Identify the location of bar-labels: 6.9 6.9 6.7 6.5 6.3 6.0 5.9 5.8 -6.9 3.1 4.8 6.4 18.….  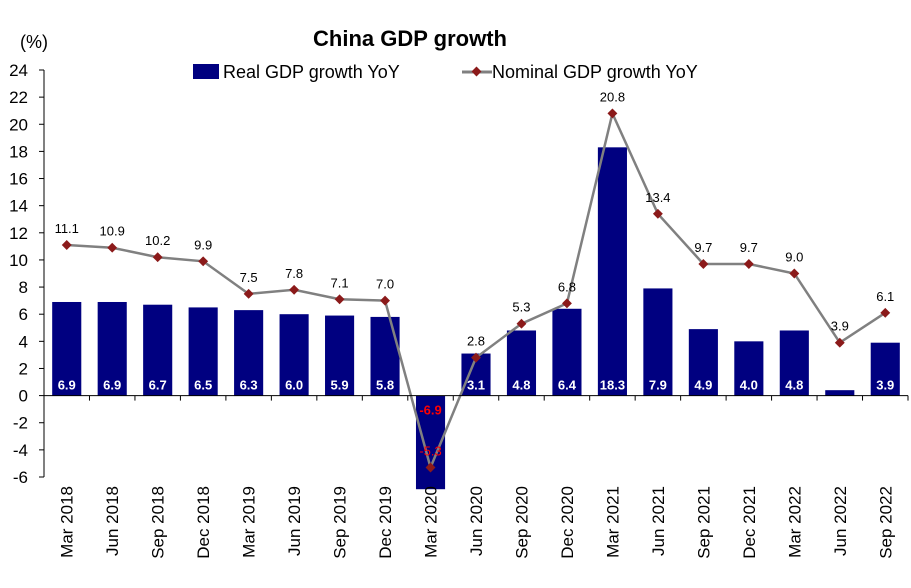
(476, 398).